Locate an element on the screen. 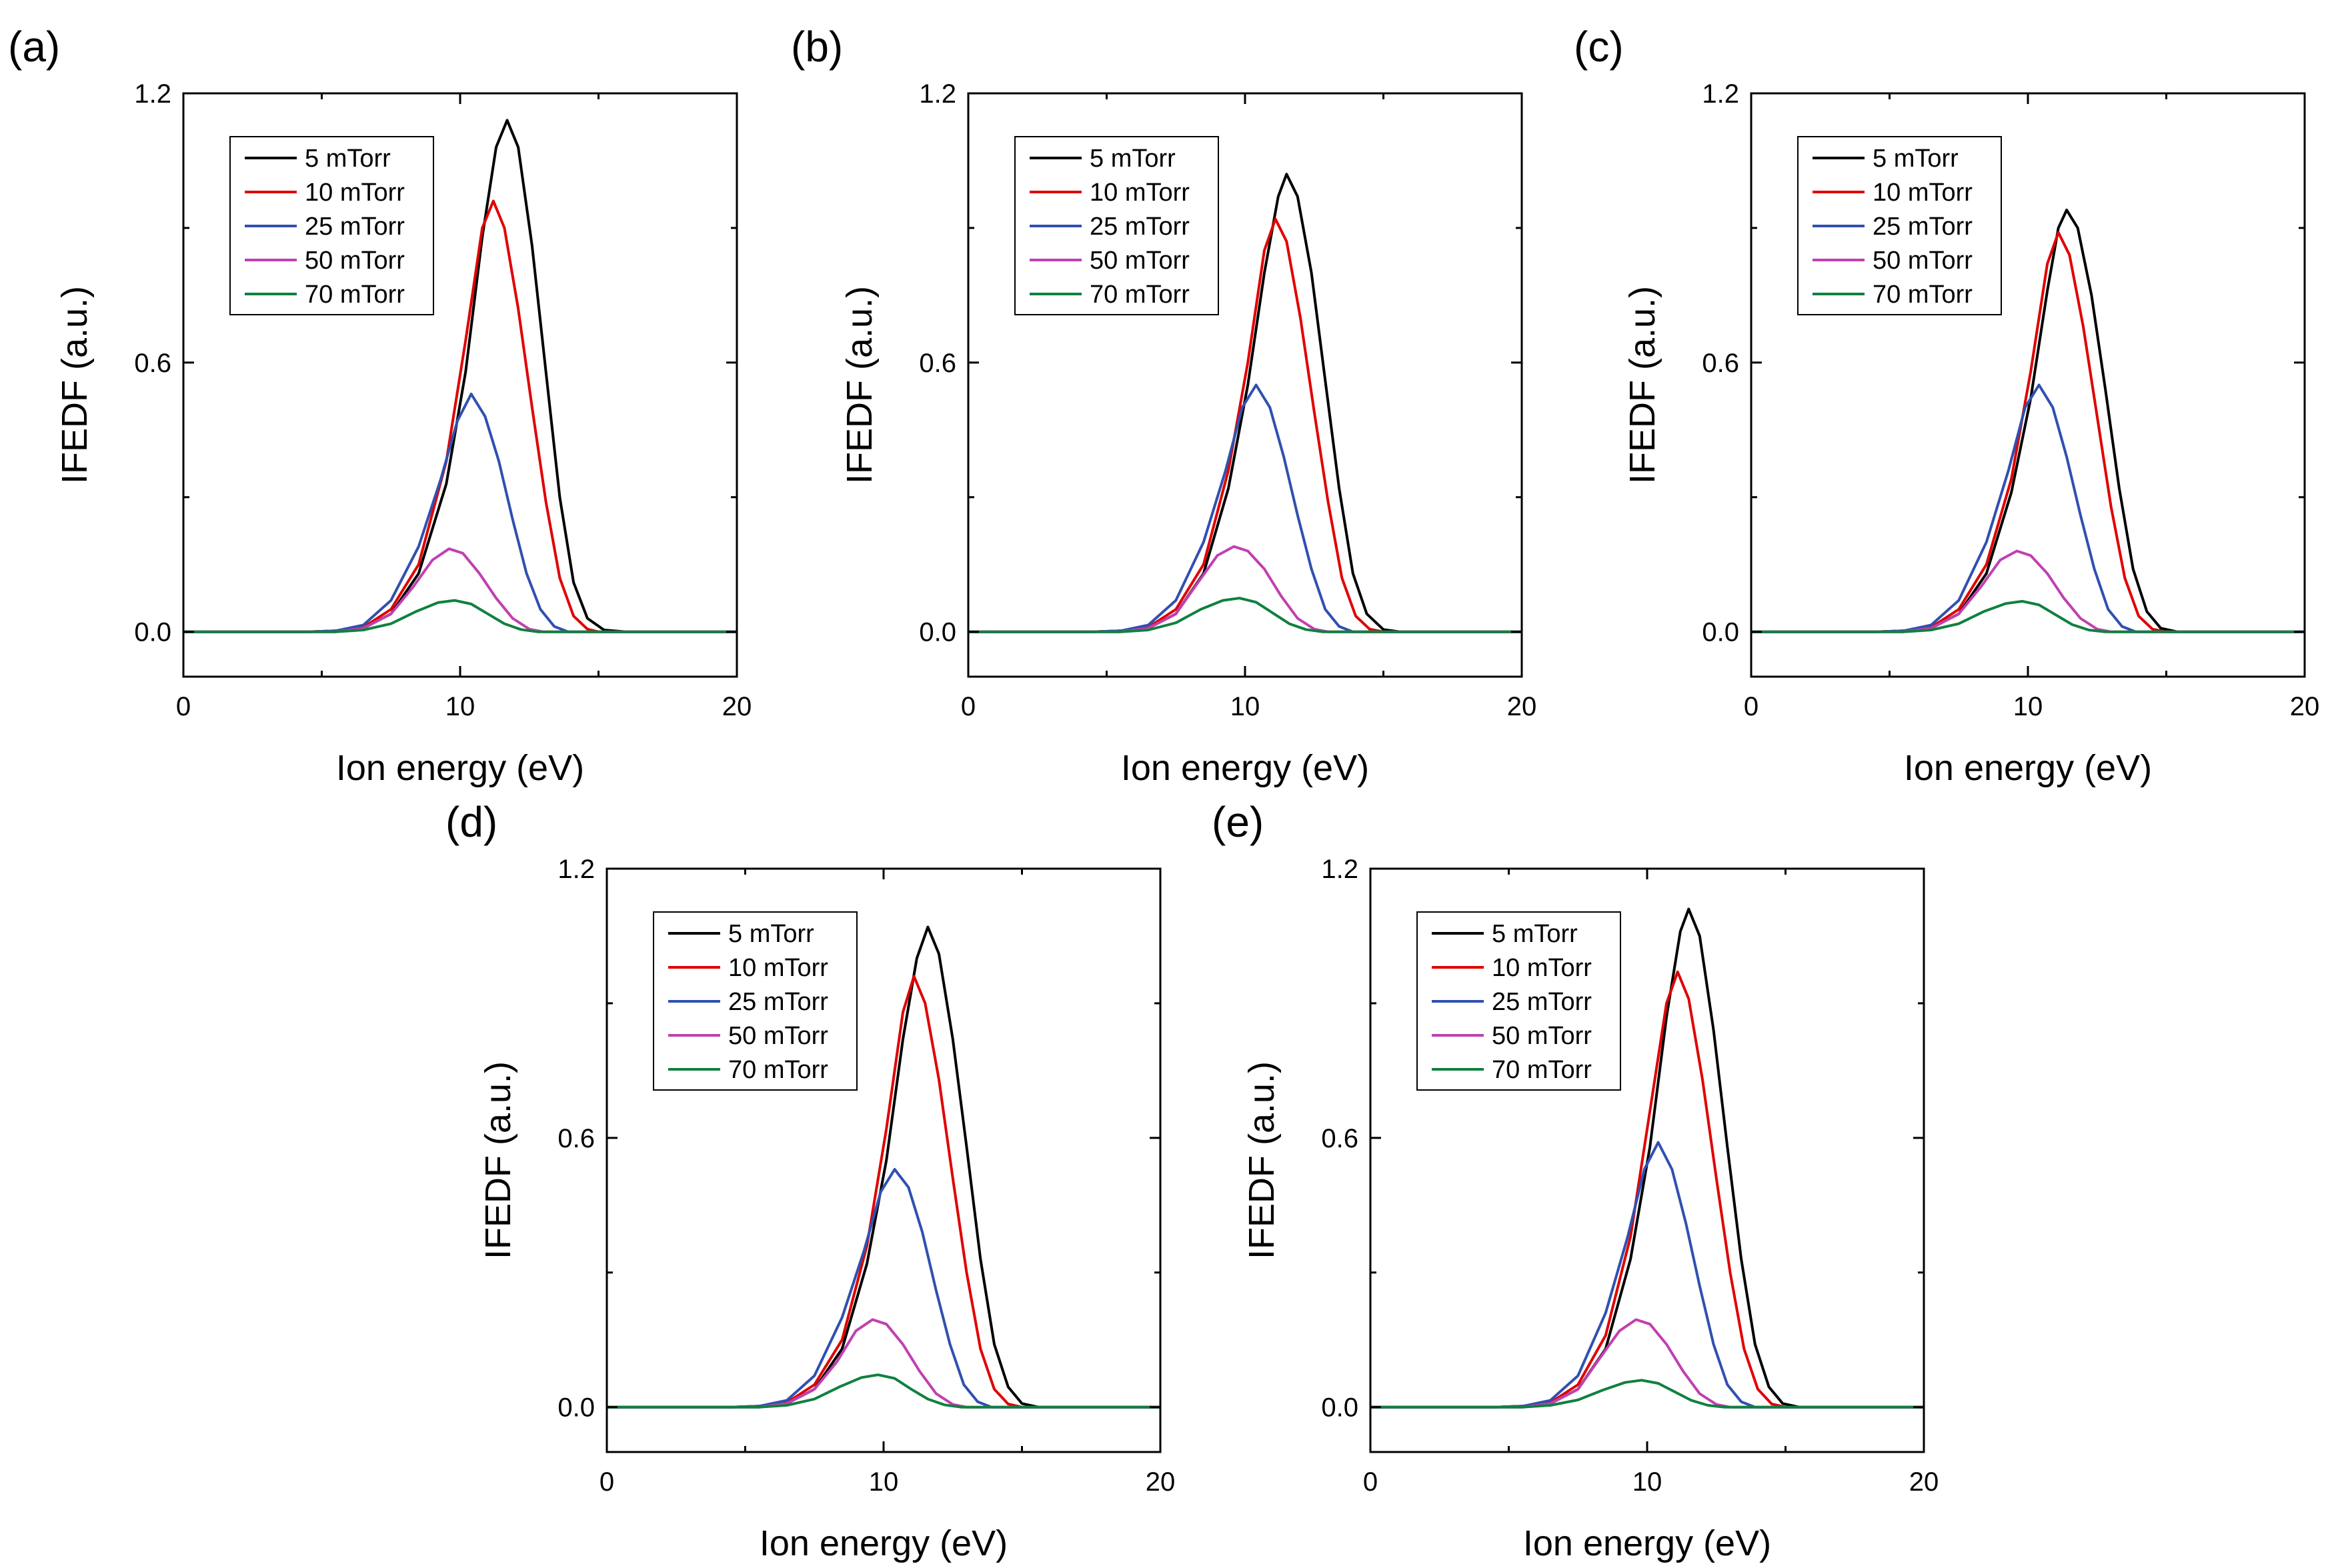 This screenshot has height=1568, width=2336. panel-label: (c) is located at coordinates (1599, 47).